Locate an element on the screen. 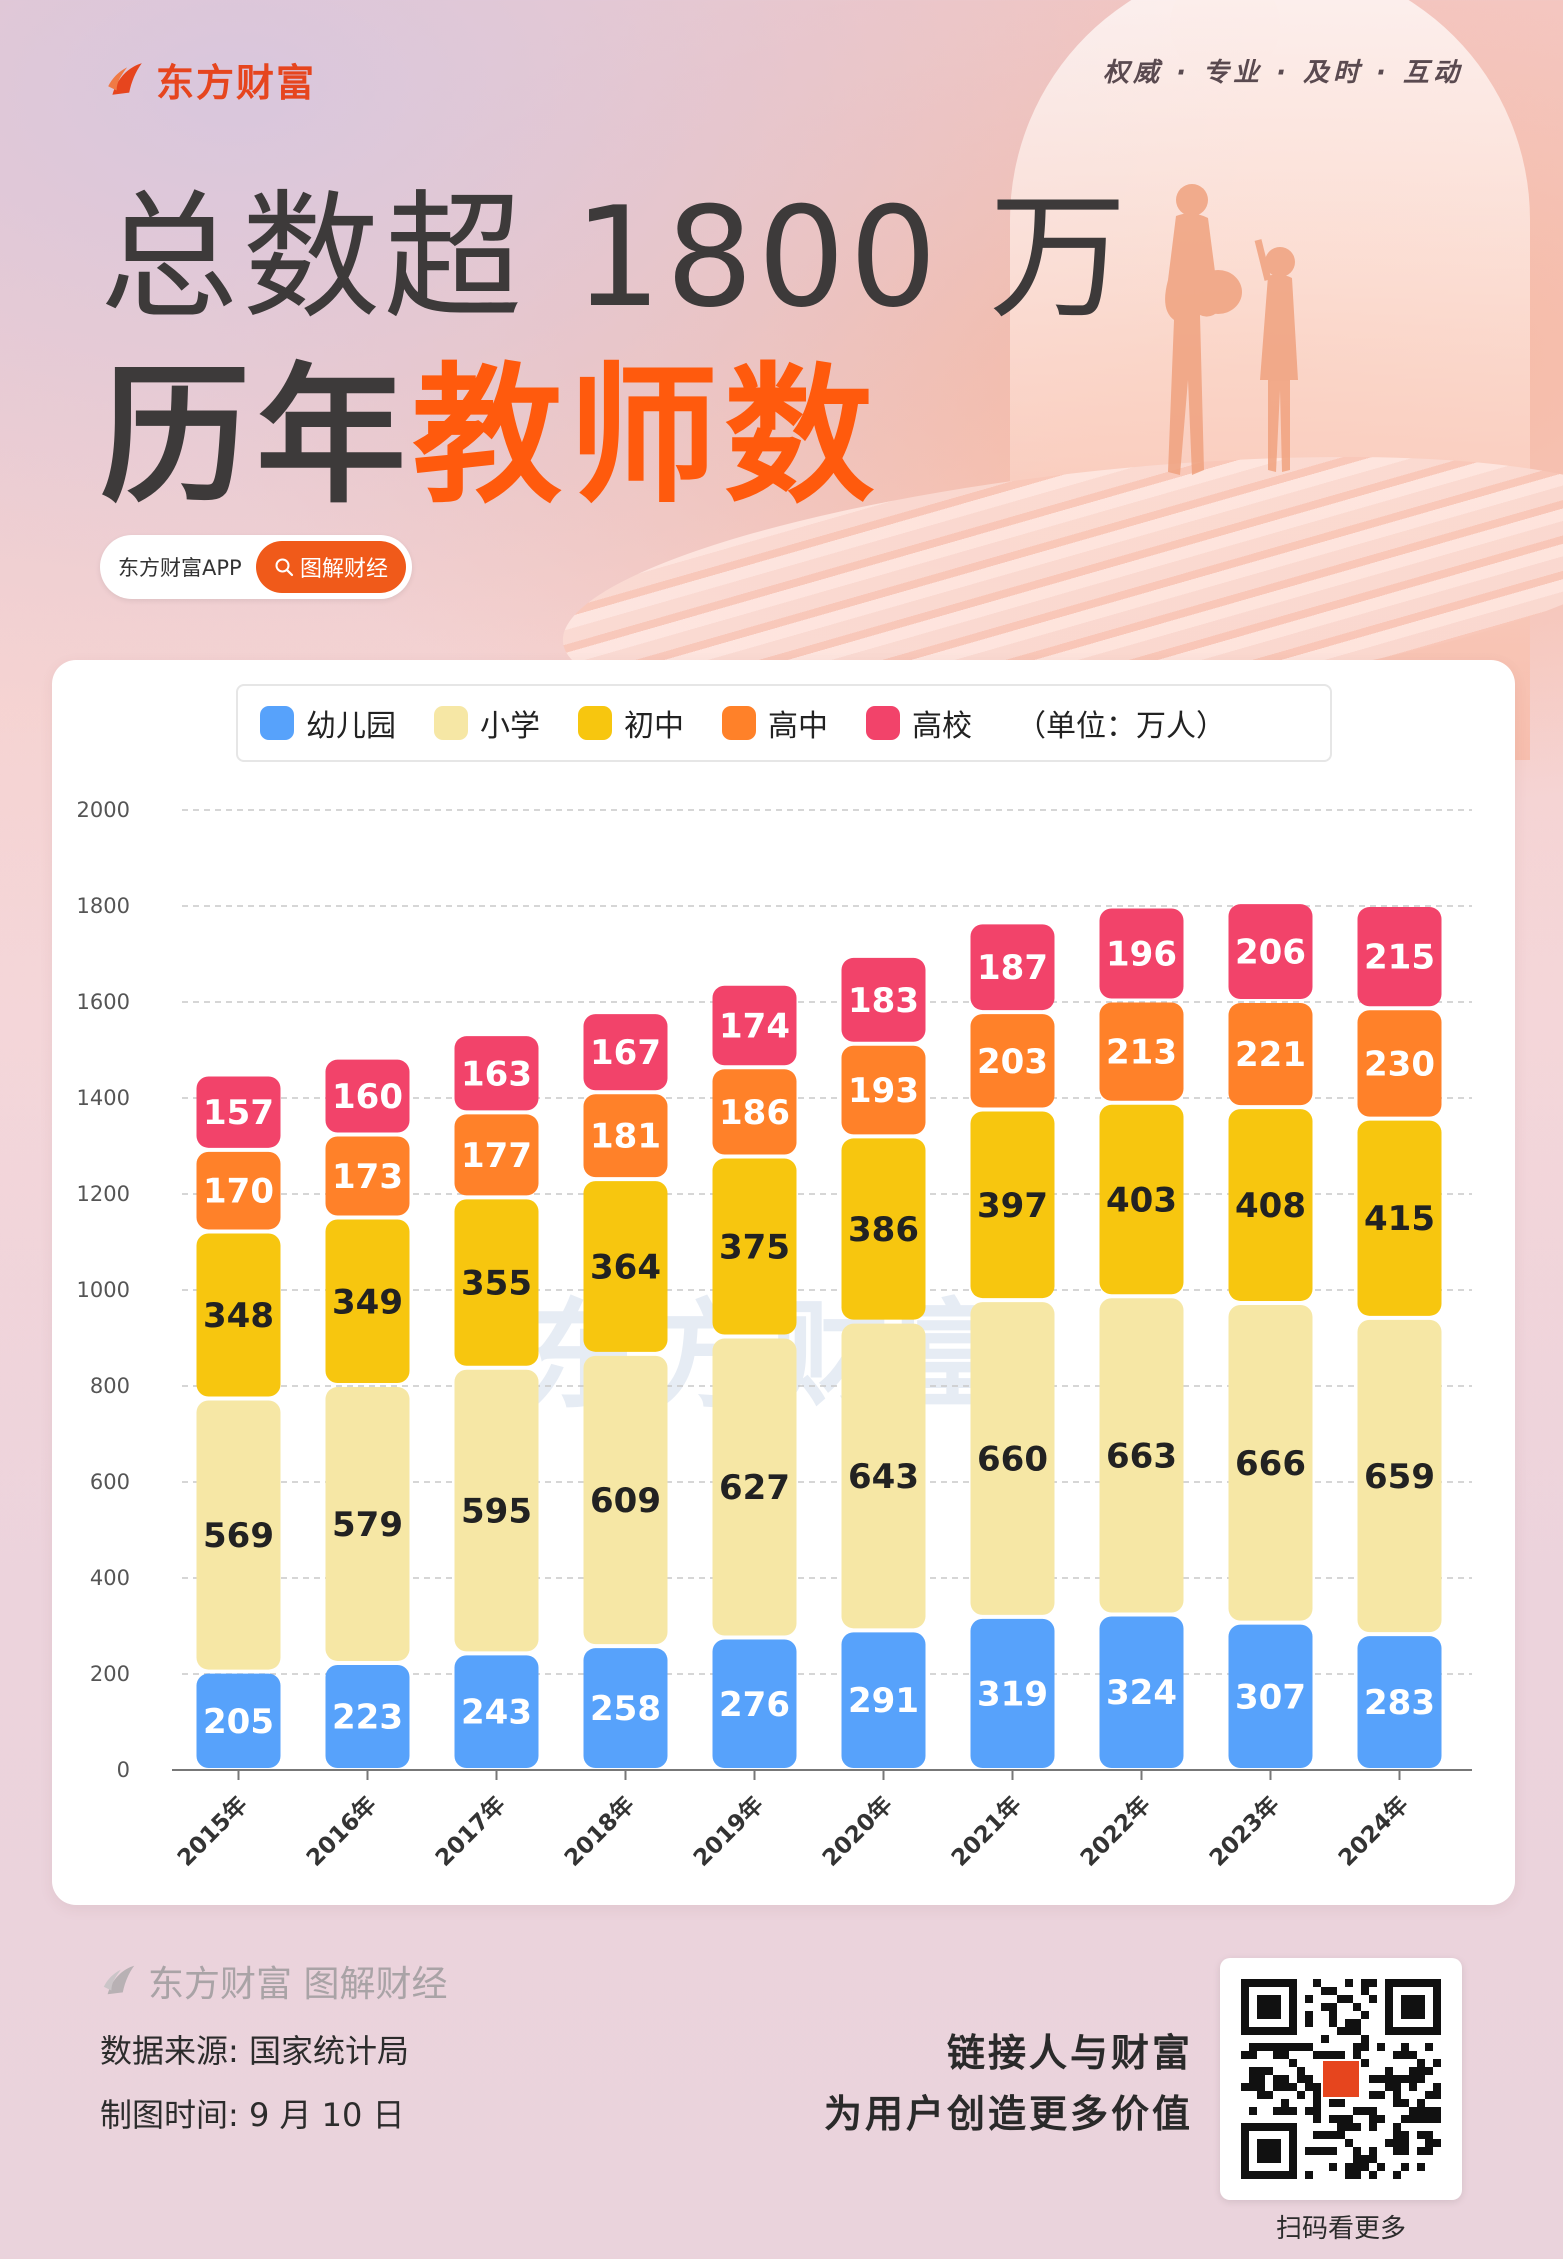  qr-code-icon is located at coordinates (1341, 2079).